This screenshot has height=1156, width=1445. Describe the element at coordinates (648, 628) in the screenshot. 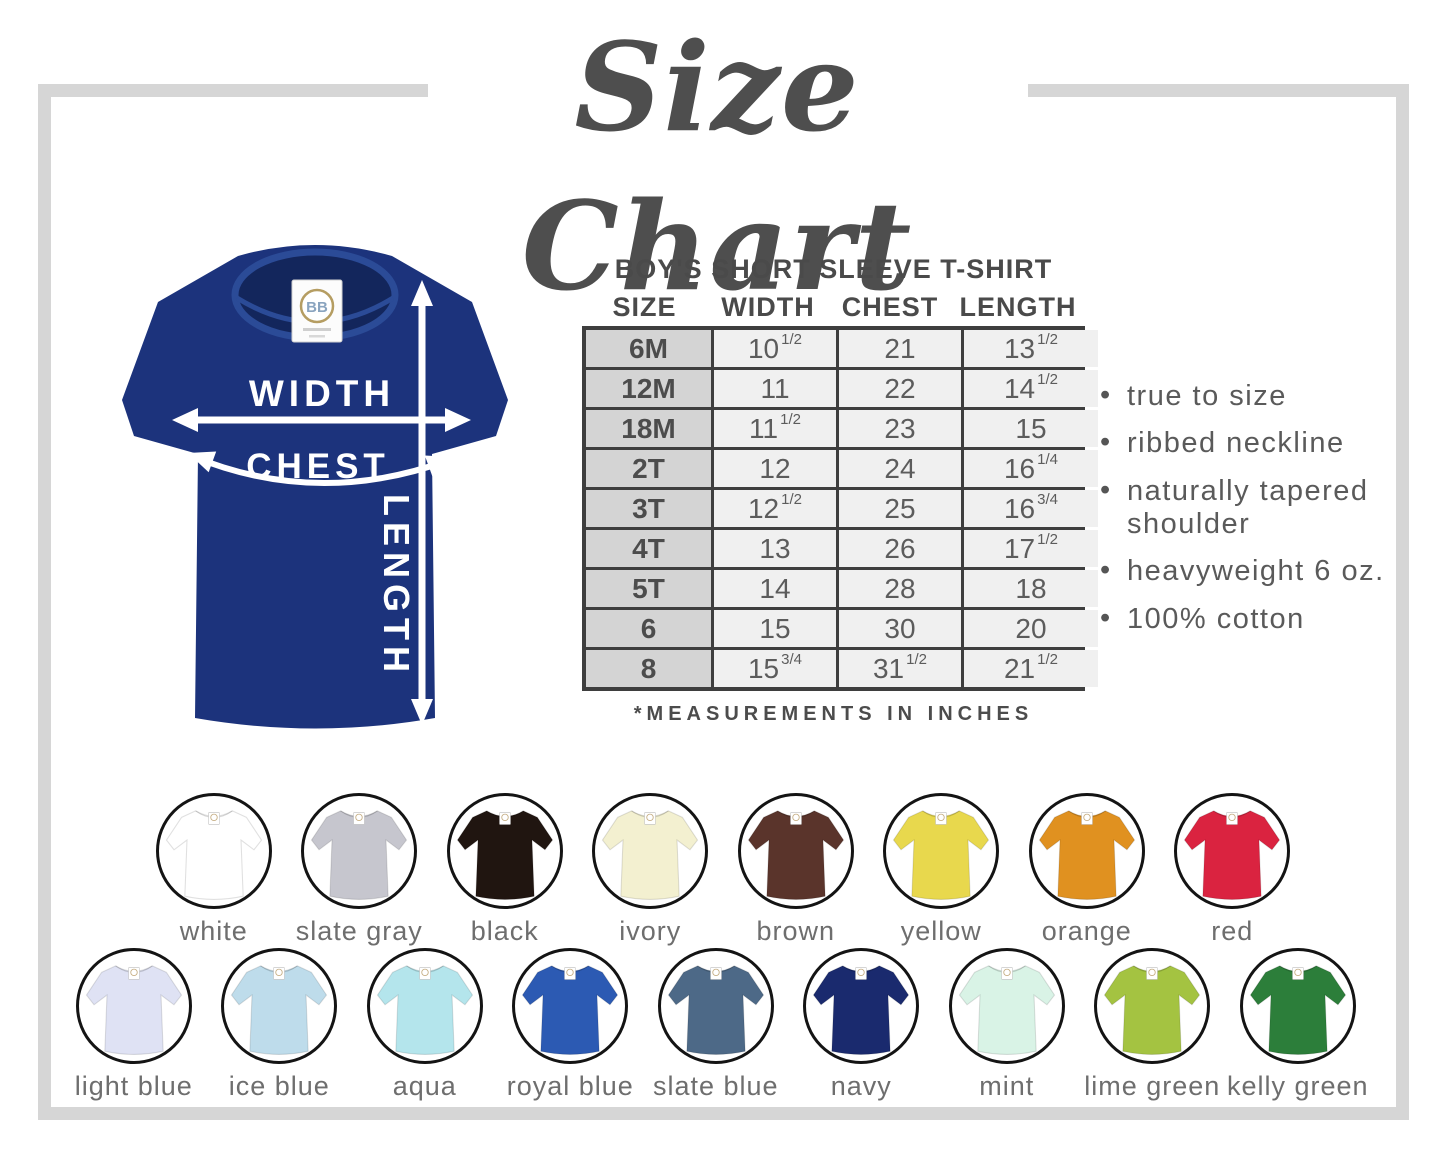

I see `size-cell: 6` at that location.